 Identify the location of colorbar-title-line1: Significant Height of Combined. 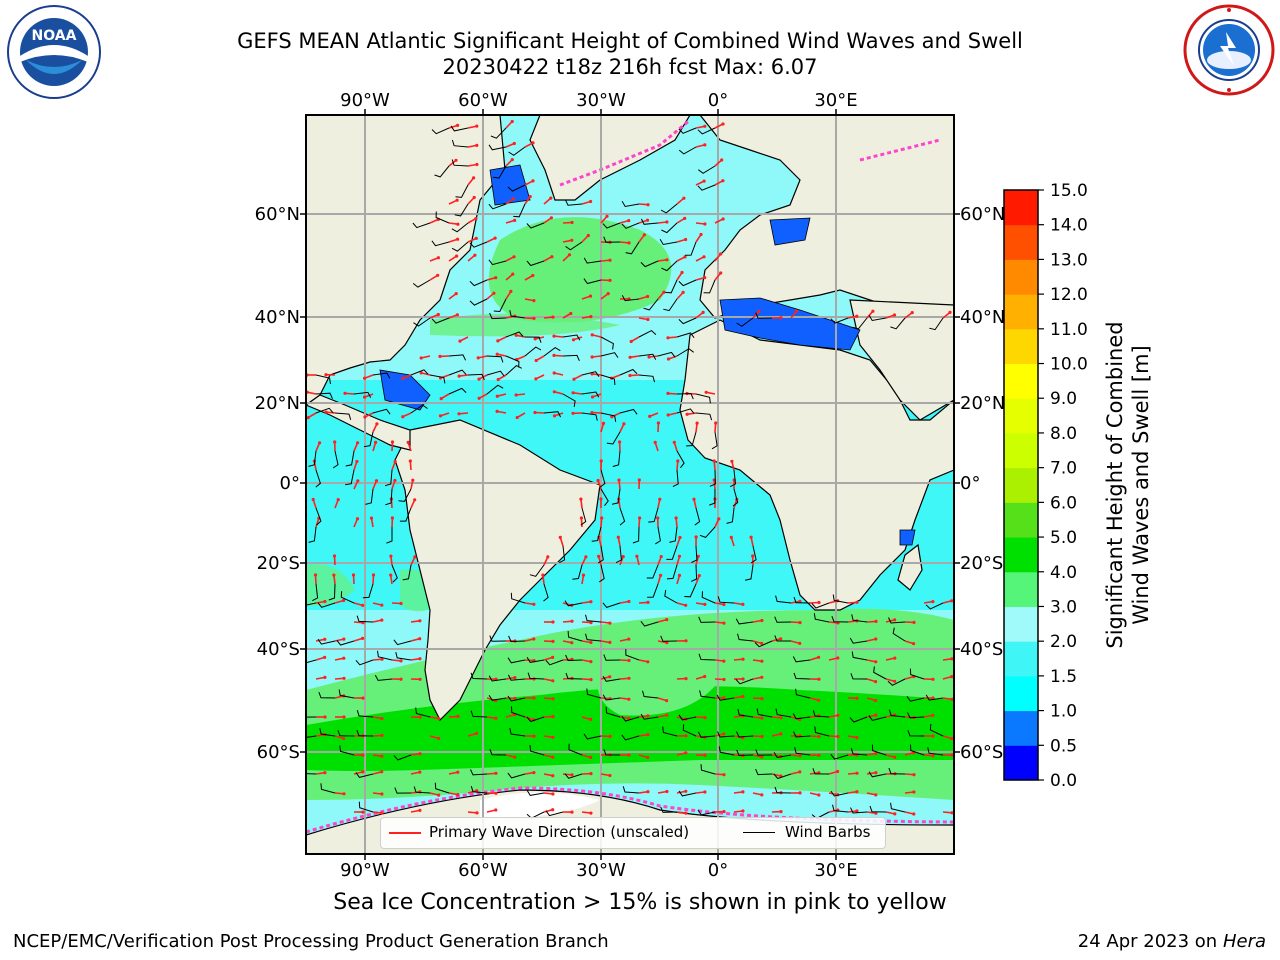
(1115, 485).